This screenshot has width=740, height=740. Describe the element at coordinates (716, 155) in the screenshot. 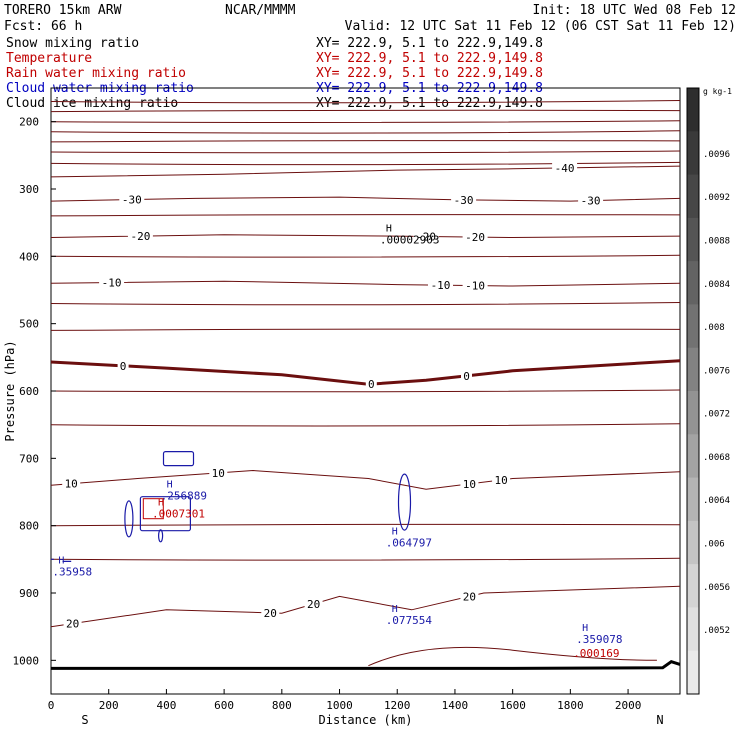

I see `colorbar-tick-label: .0096` at that location.